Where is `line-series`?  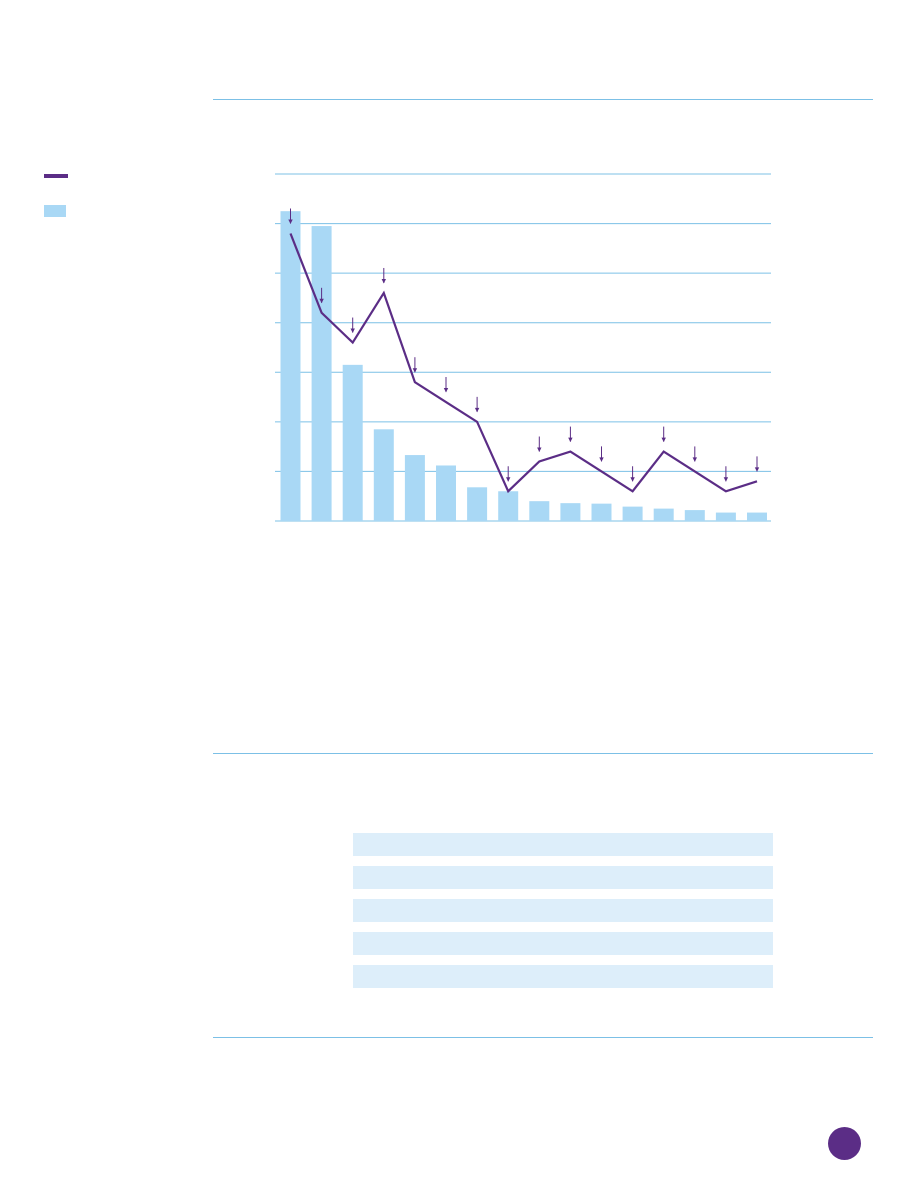
line-series is located at coordinates (523, 363).